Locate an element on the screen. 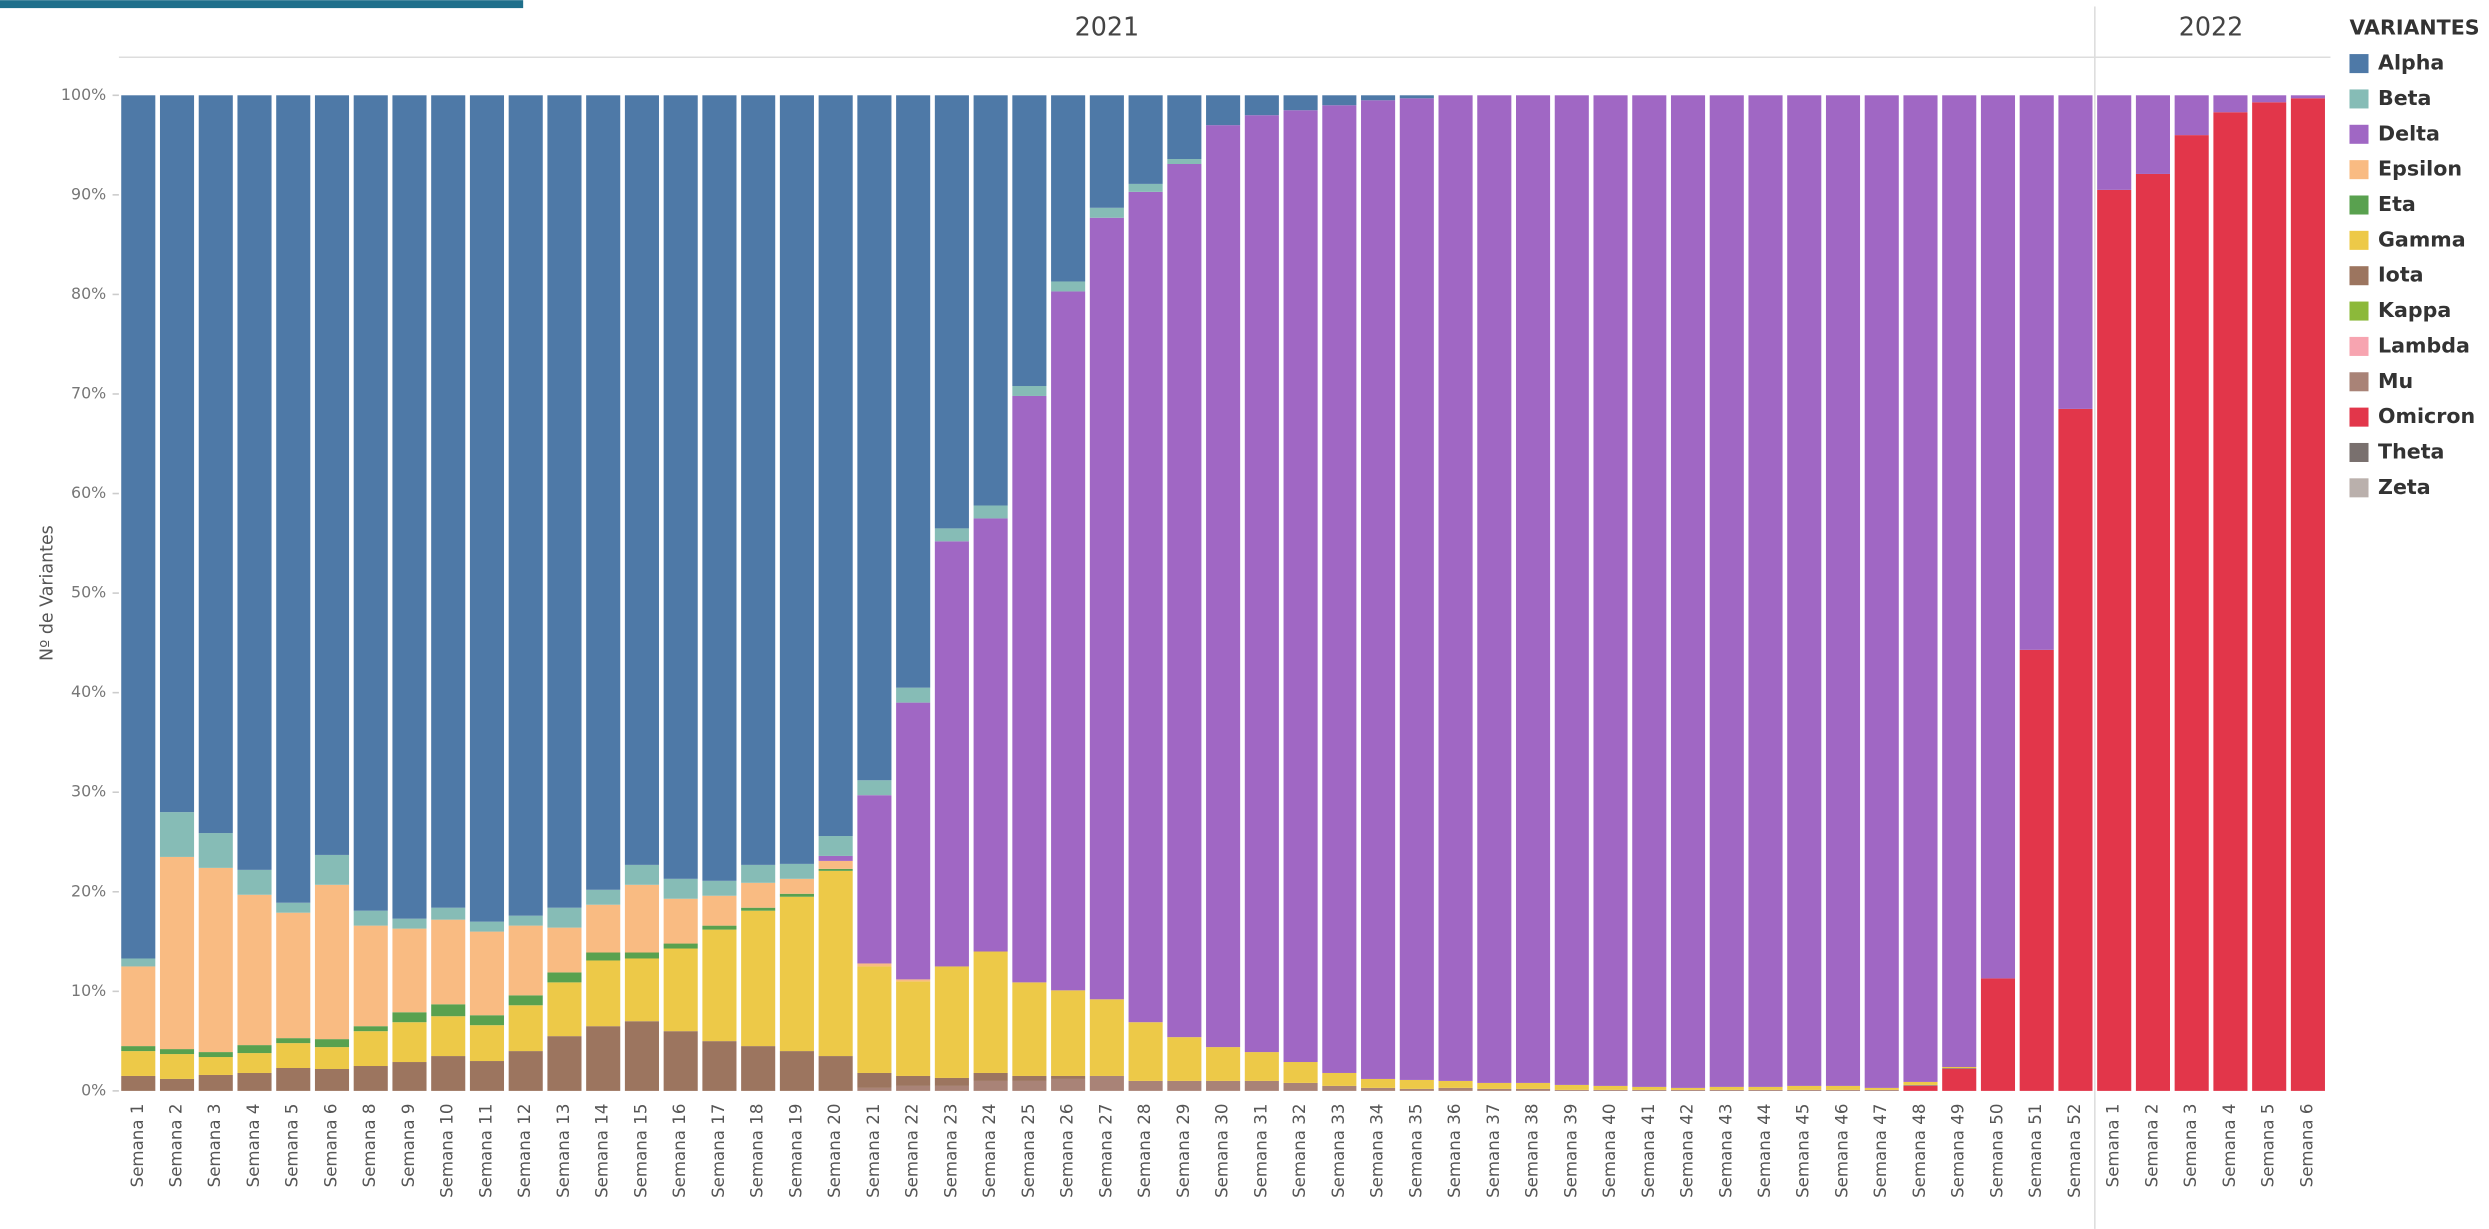 The image size is (2489, 1229). x-tick-label: Semana 33 is located at coordinates (1338, 1151).